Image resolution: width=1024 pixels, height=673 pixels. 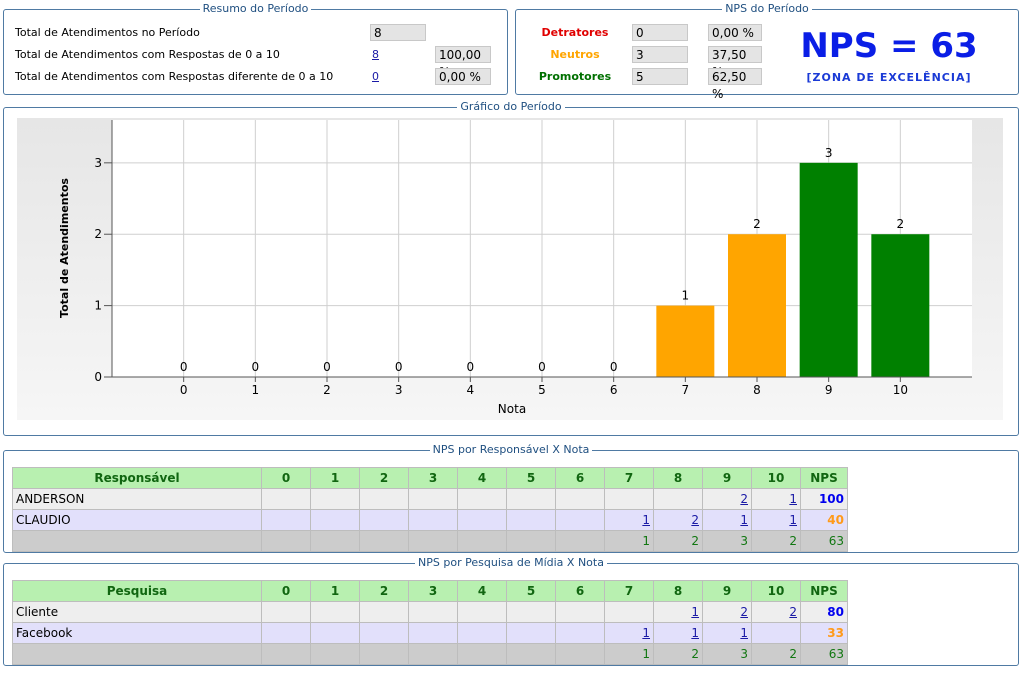 I want to click on x-tick-label: 8, so click(x=757, y=390).